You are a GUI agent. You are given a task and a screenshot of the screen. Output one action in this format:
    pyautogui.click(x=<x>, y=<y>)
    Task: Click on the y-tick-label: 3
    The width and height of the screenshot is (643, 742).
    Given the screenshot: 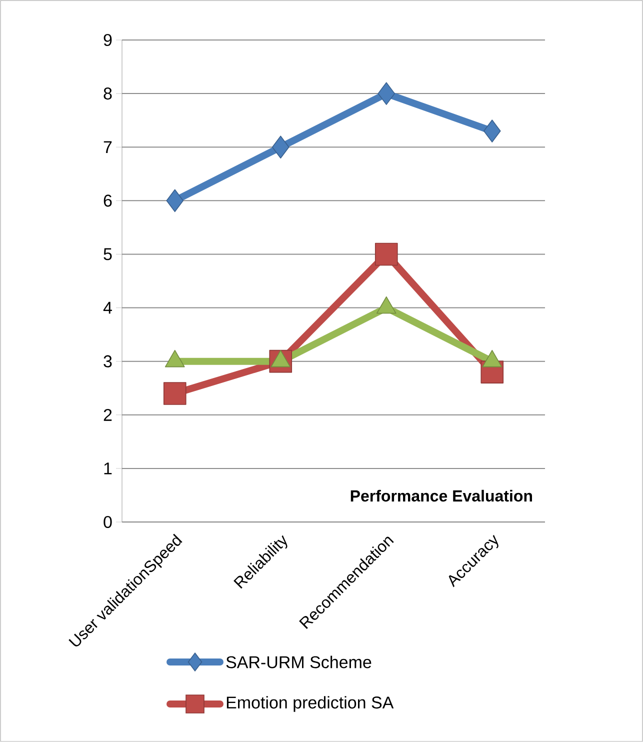 What is the action you would take?
    pyautogui.click(x=108, y=361)
    